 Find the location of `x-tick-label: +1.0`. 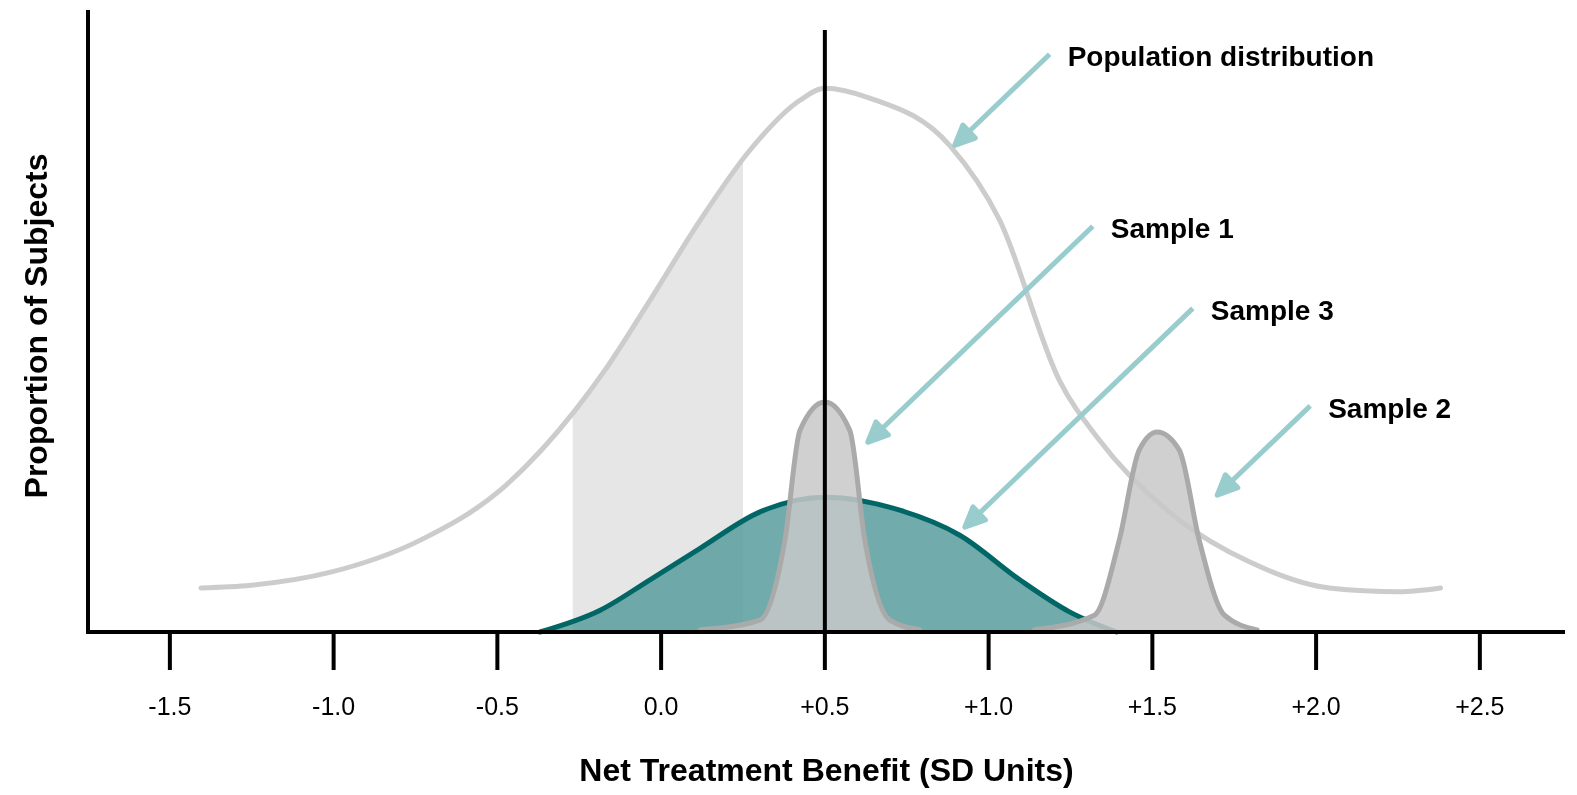

x-tick-label: +1.0 is located at coordinates (988, 706).